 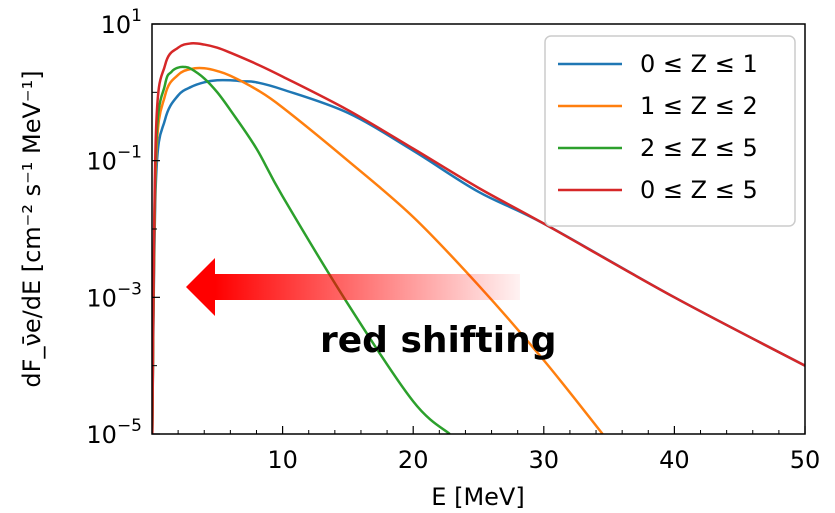 I want to click on legend-label-1: 1 ≤ Z ≤ 2, so click(x=699, y=106).